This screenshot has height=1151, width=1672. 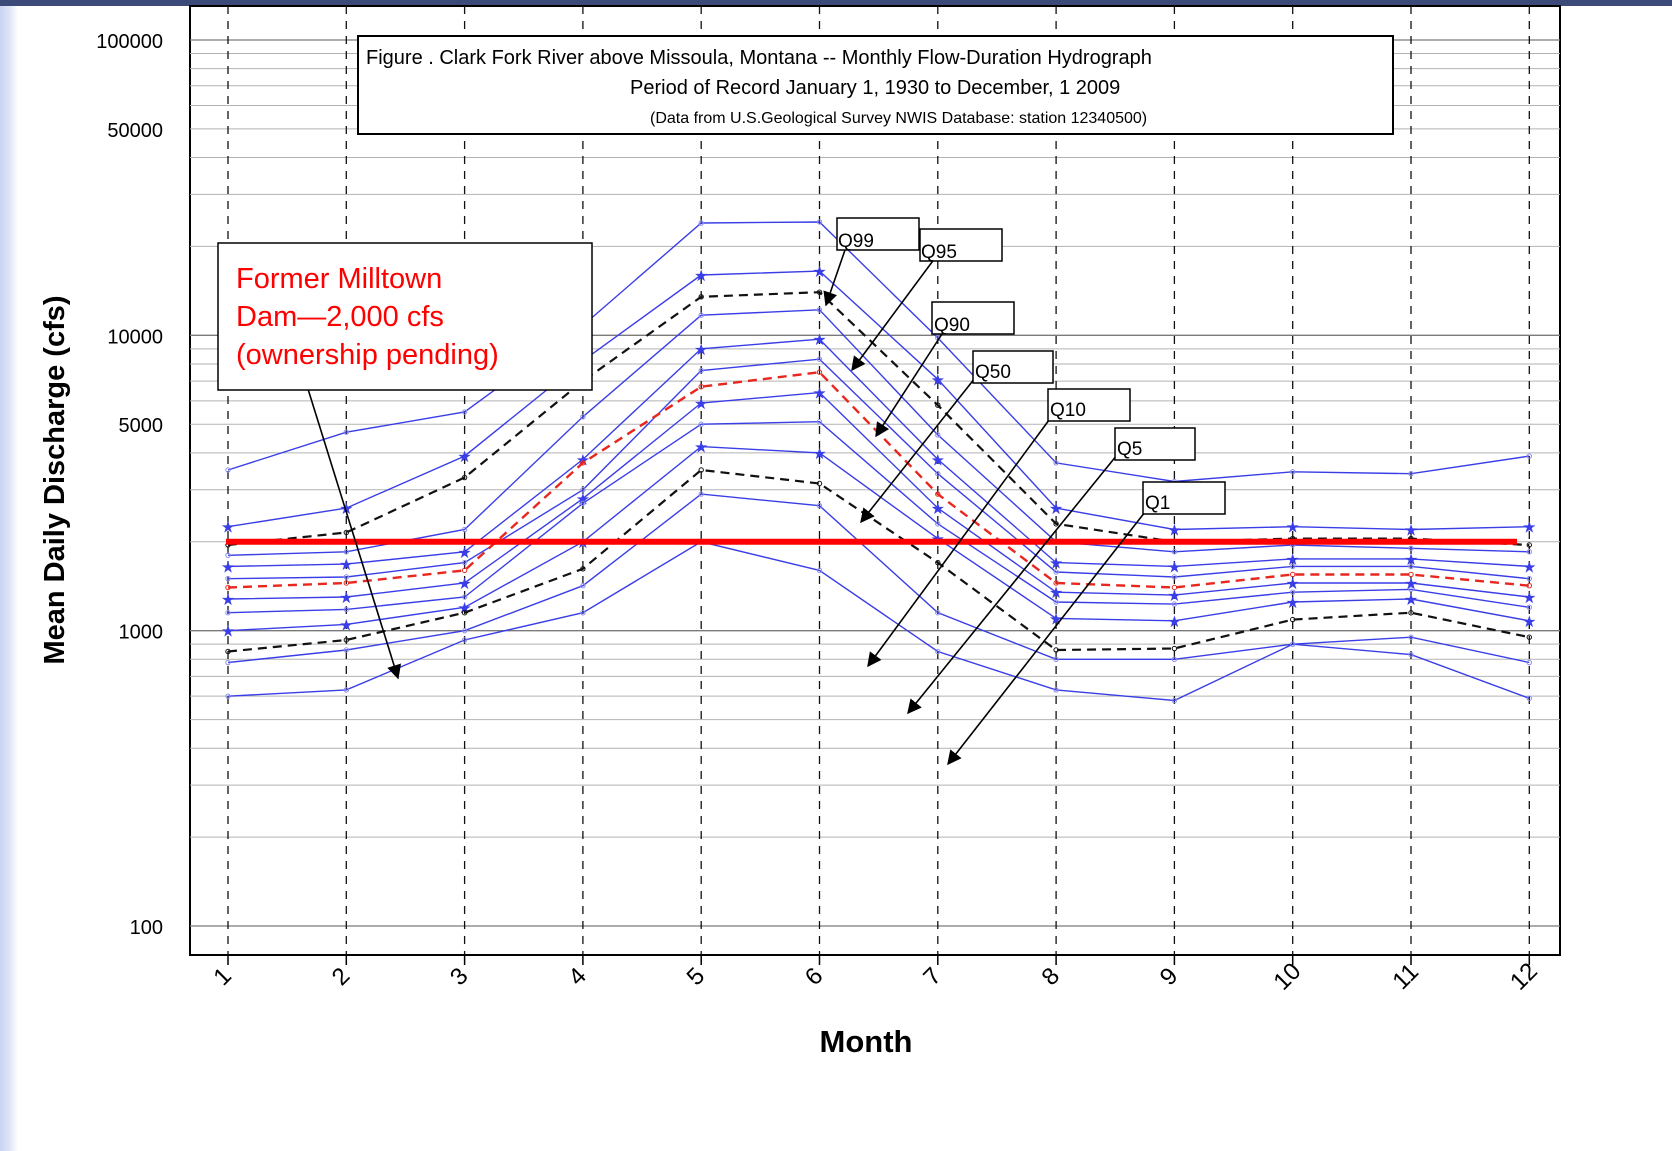 I want to click on x-tick-label: 6, so click(x=814, y=976).